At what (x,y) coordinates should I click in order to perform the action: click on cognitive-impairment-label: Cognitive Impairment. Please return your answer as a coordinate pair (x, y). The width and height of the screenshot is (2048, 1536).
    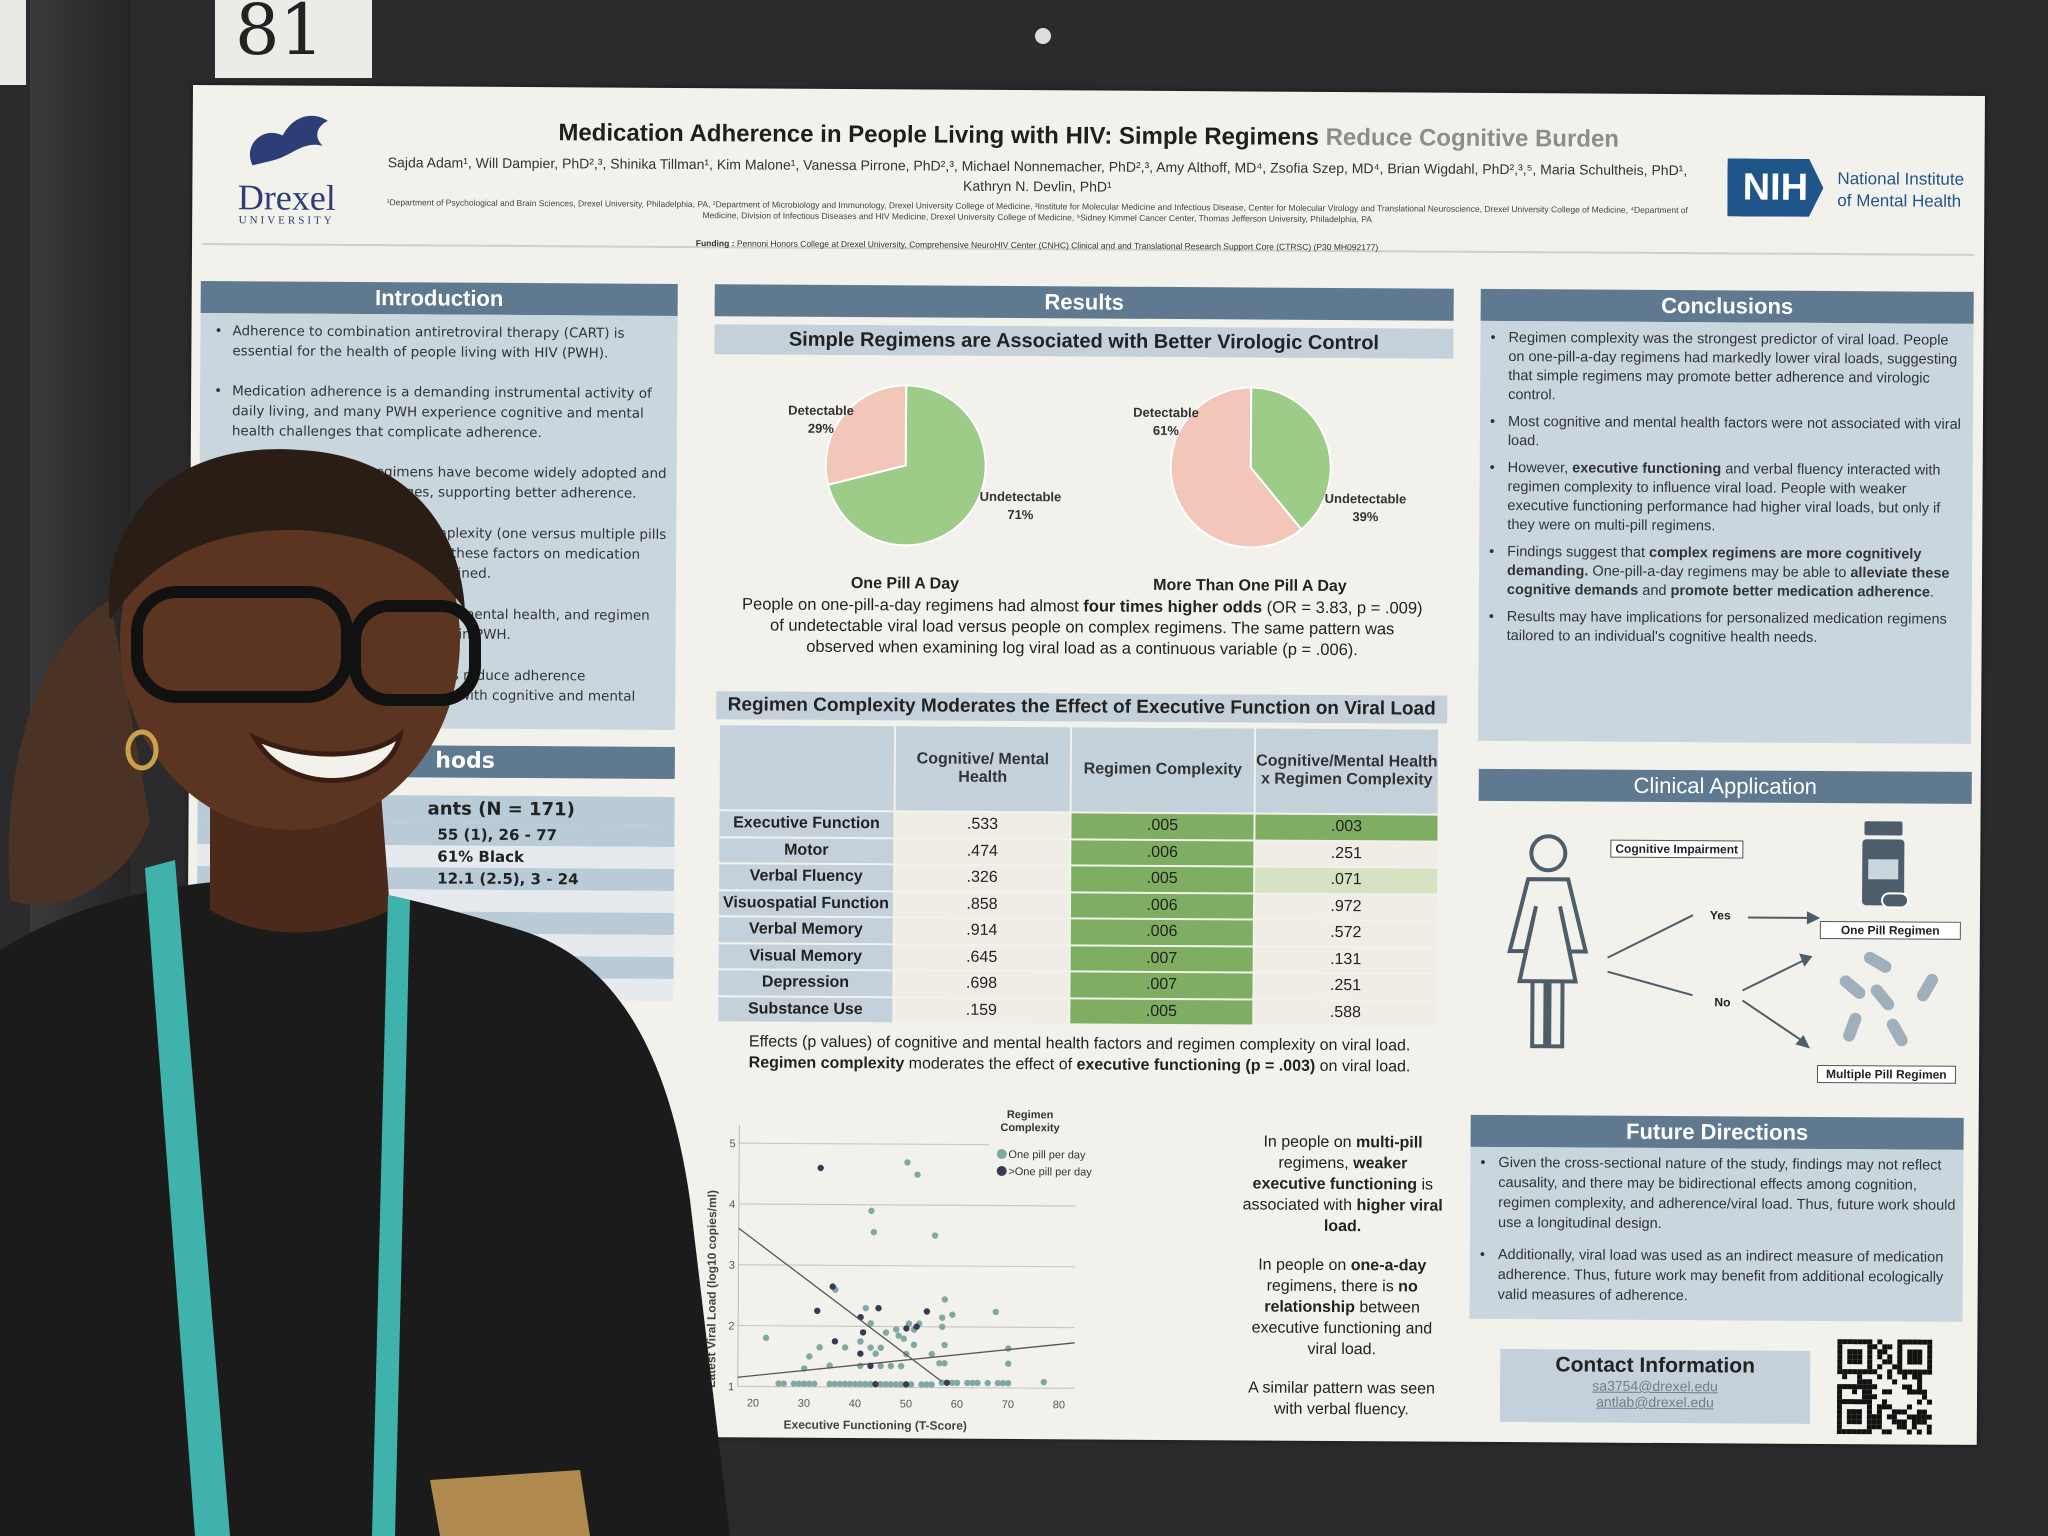
    Looking at the image, I should click on (1677, 849).